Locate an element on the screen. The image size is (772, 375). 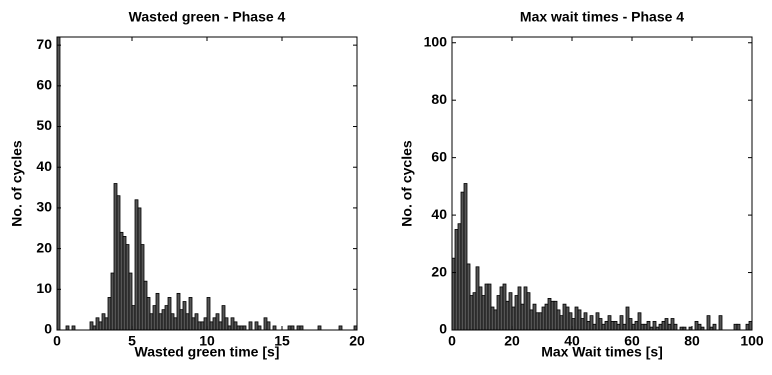
y-tick-label: 70 is located at coordinates (44, 44).